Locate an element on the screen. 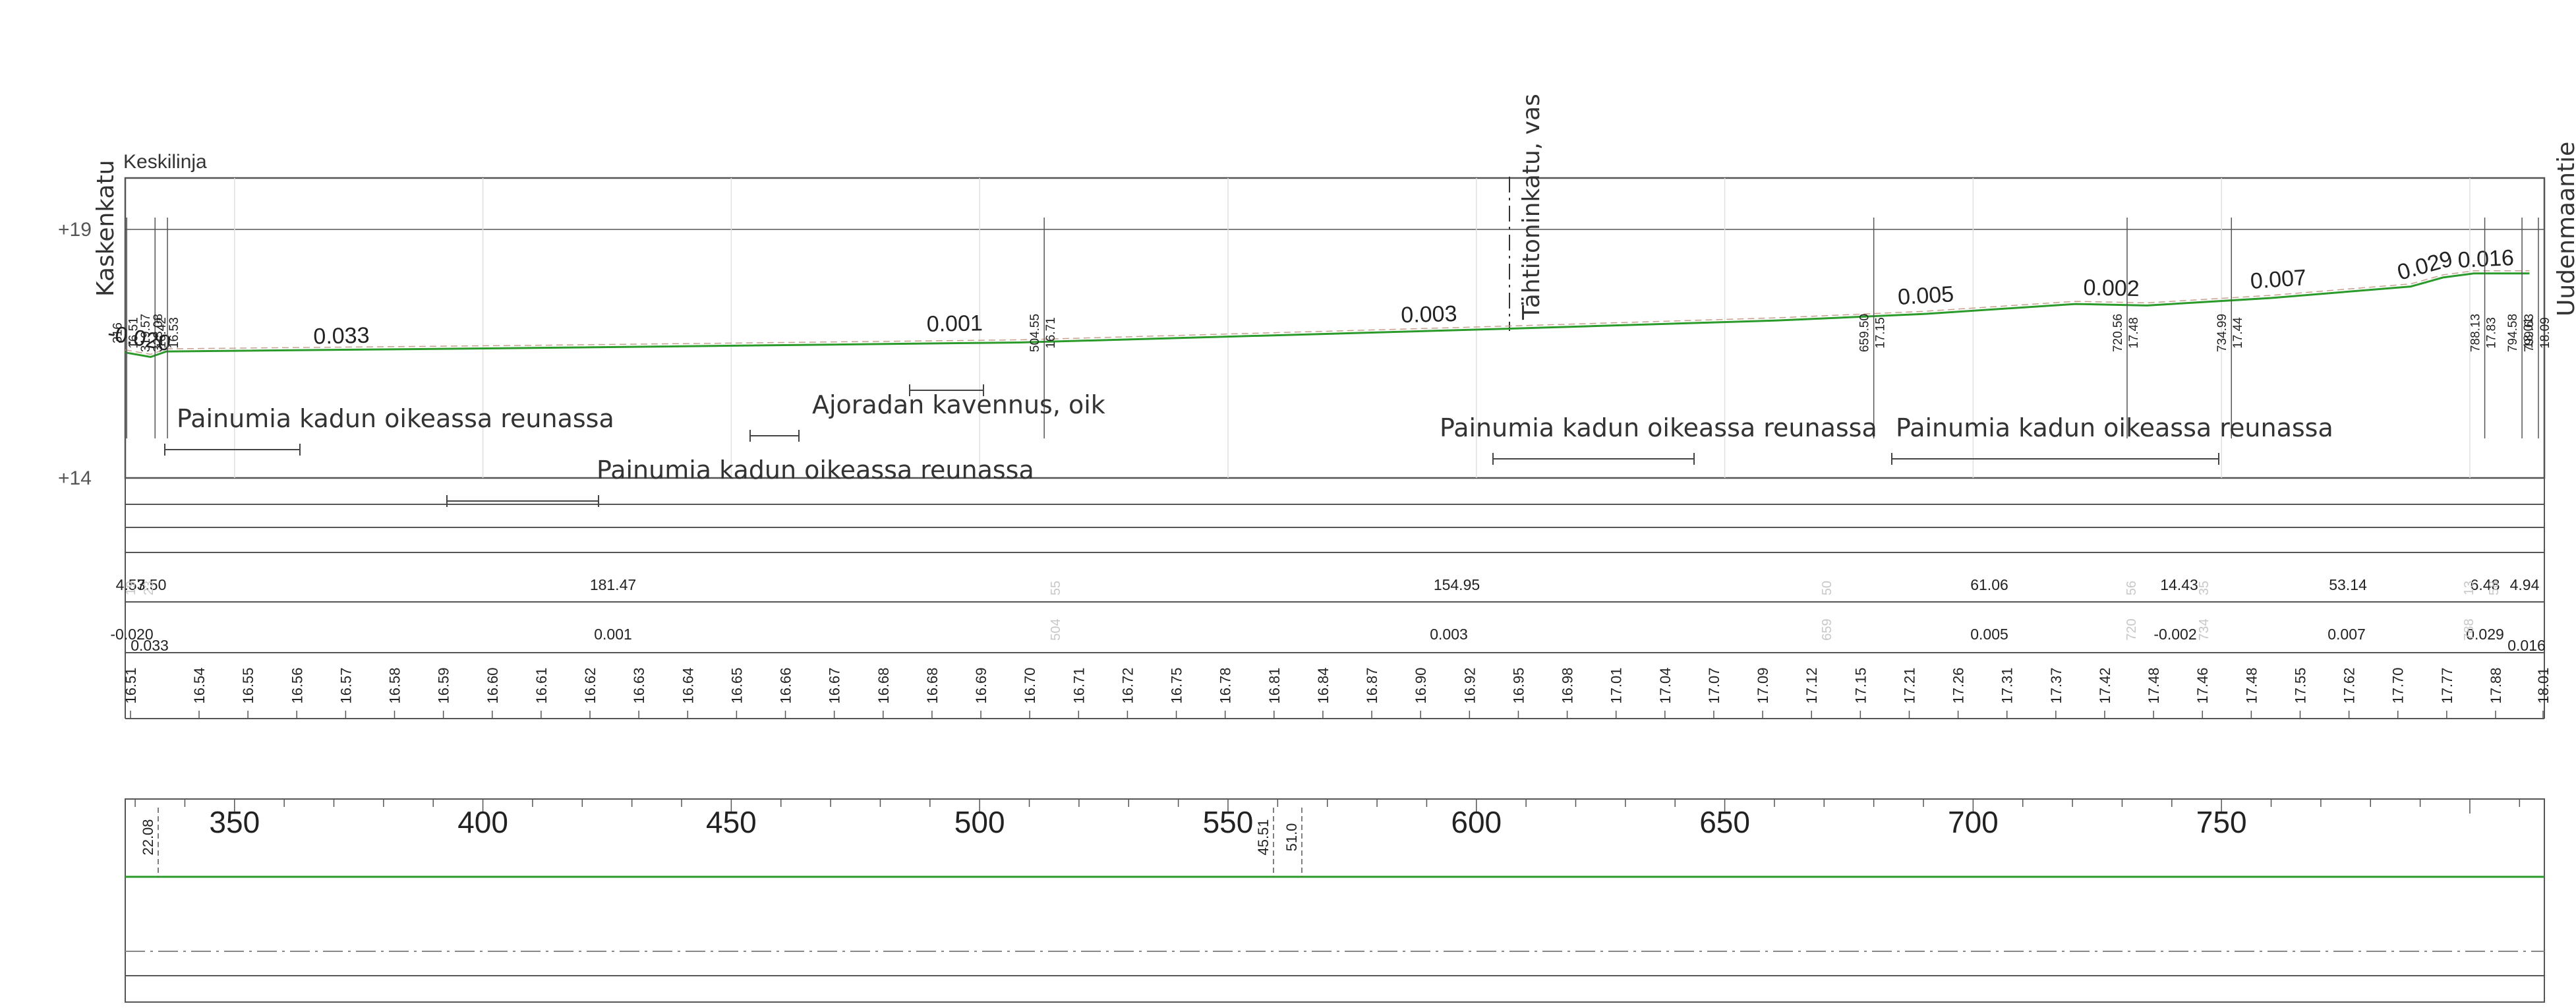 This screenshot has height=1008, width=2576. point-elevation-label: 17.83 is located at coordinates (2492, 333).